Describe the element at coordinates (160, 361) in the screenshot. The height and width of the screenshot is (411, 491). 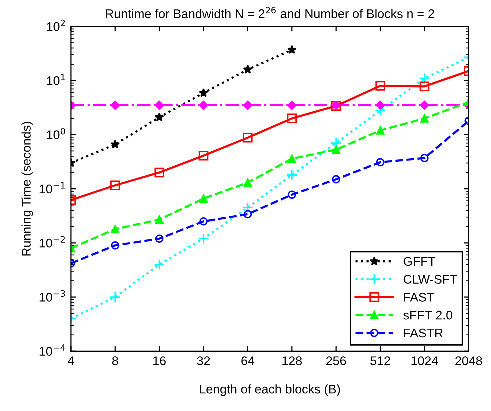
I see `x-tick-label: 16` at that location.